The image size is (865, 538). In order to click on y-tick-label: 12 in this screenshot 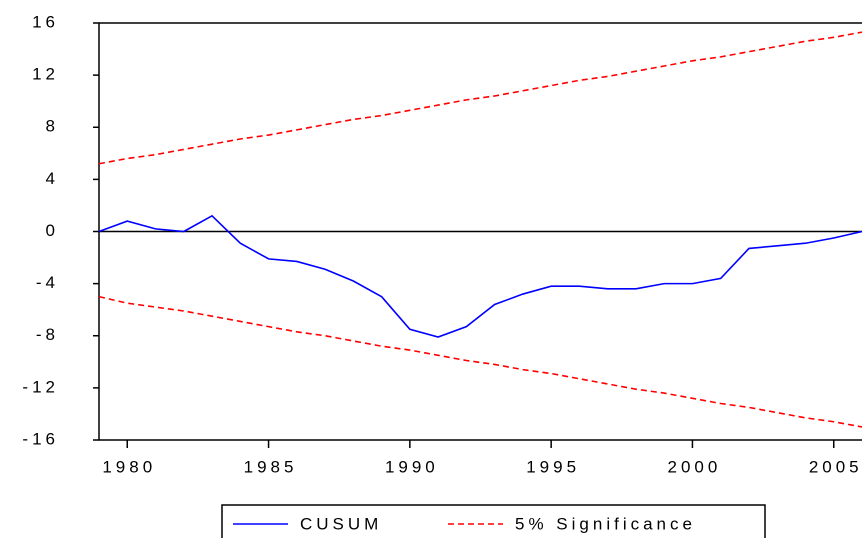, I will do `click(45, 74)`.